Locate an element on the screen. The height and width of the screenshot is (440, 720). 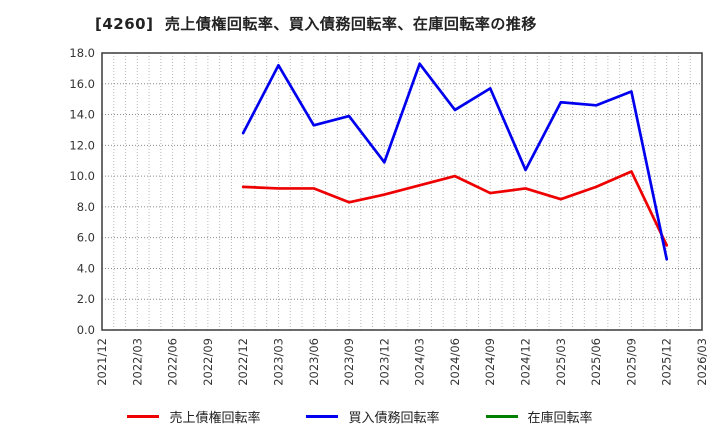
x-tick-label: 2025/12 is located at coordinates (667, 362).